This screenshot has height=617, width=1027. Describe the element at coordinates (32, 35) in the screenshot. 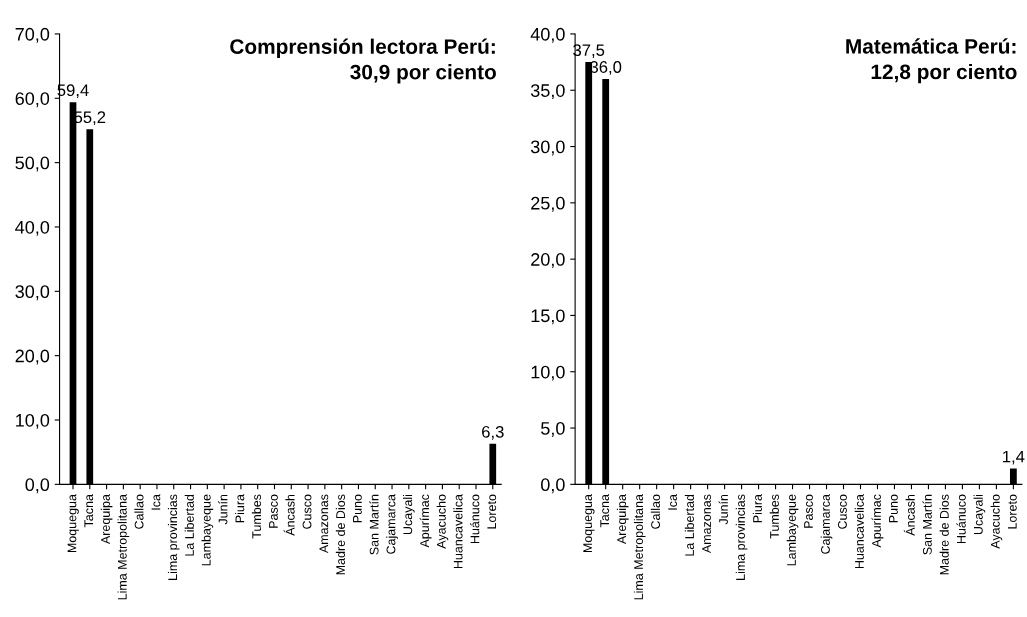

I see `y-tick-label: 70,0` at that location.